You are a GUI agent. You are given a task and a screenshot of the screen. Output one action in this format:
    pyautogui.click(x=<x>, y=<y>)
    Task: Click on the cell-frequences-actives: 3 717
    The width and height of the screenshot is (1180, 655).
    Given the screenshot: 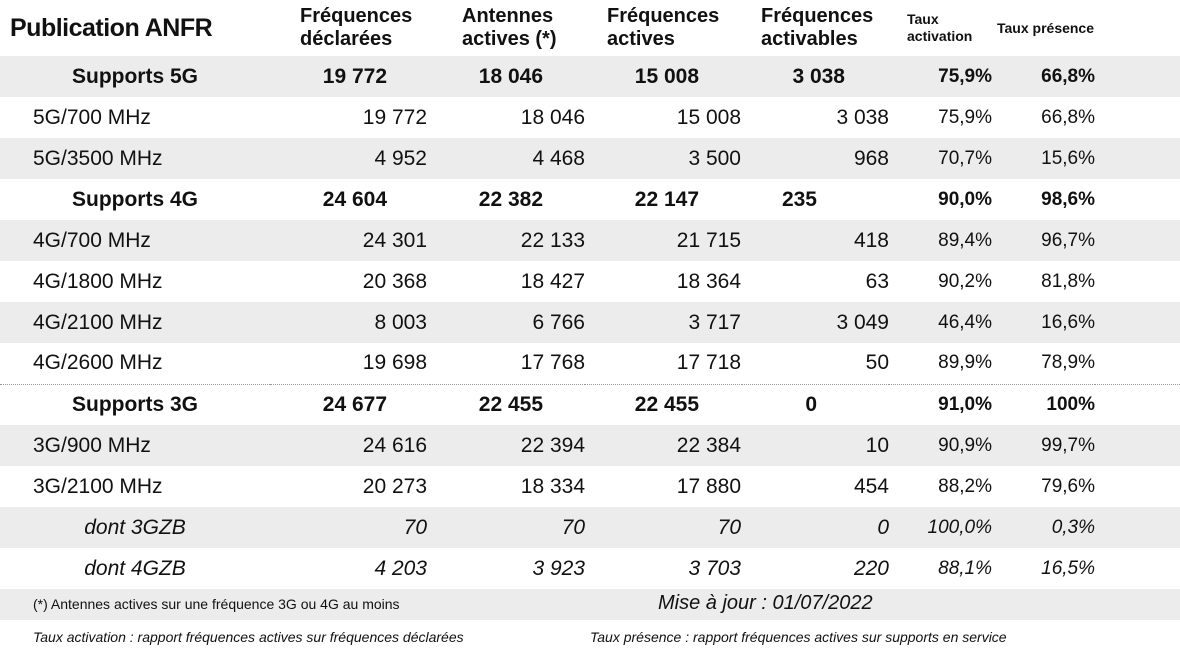 What is the action you would take?
    pyautogui.click(x=663, y=322)
    